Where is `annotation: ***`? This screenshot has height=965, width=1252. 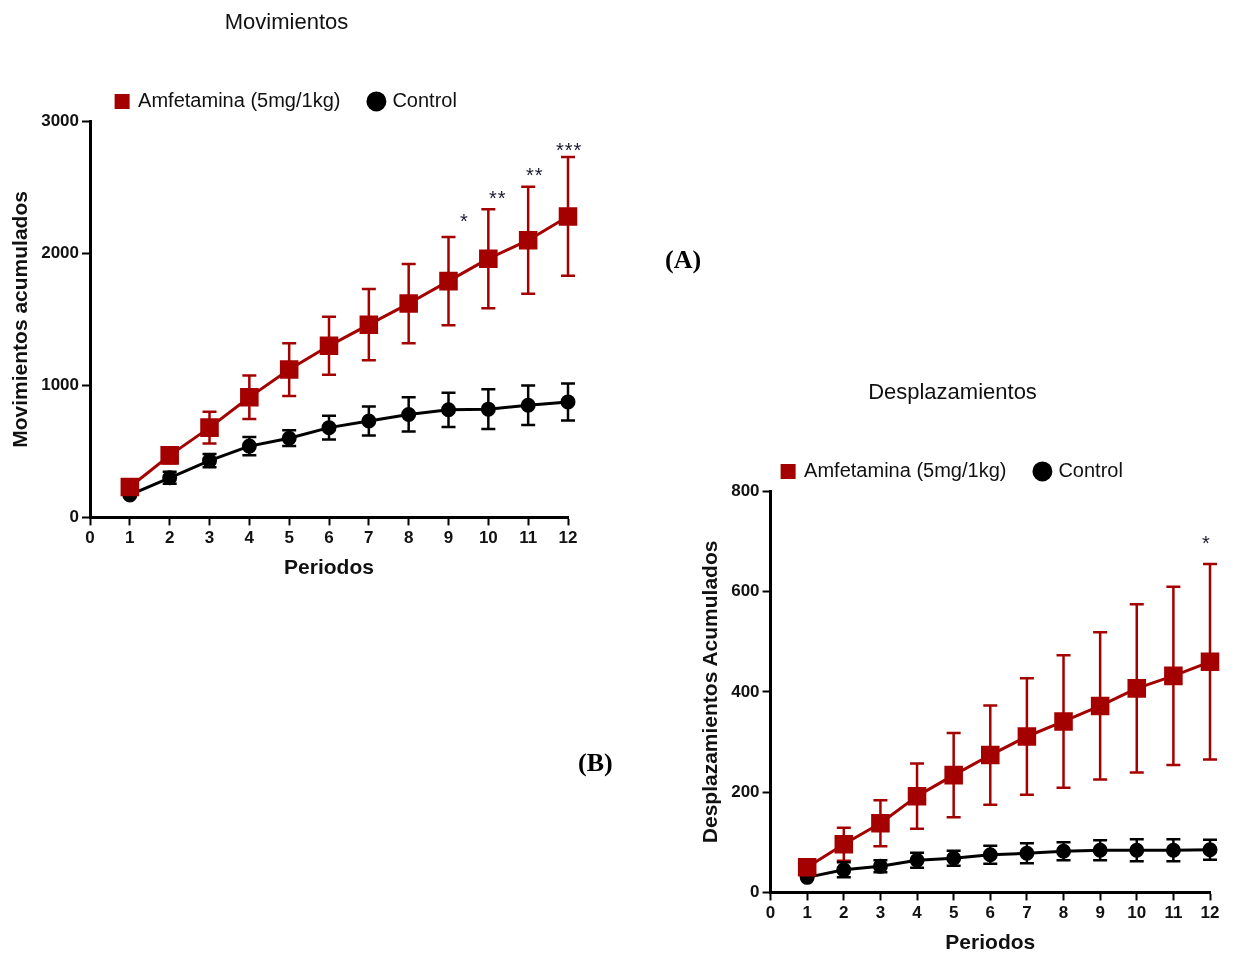 annotation: *** is located at coordinates (569, 150).